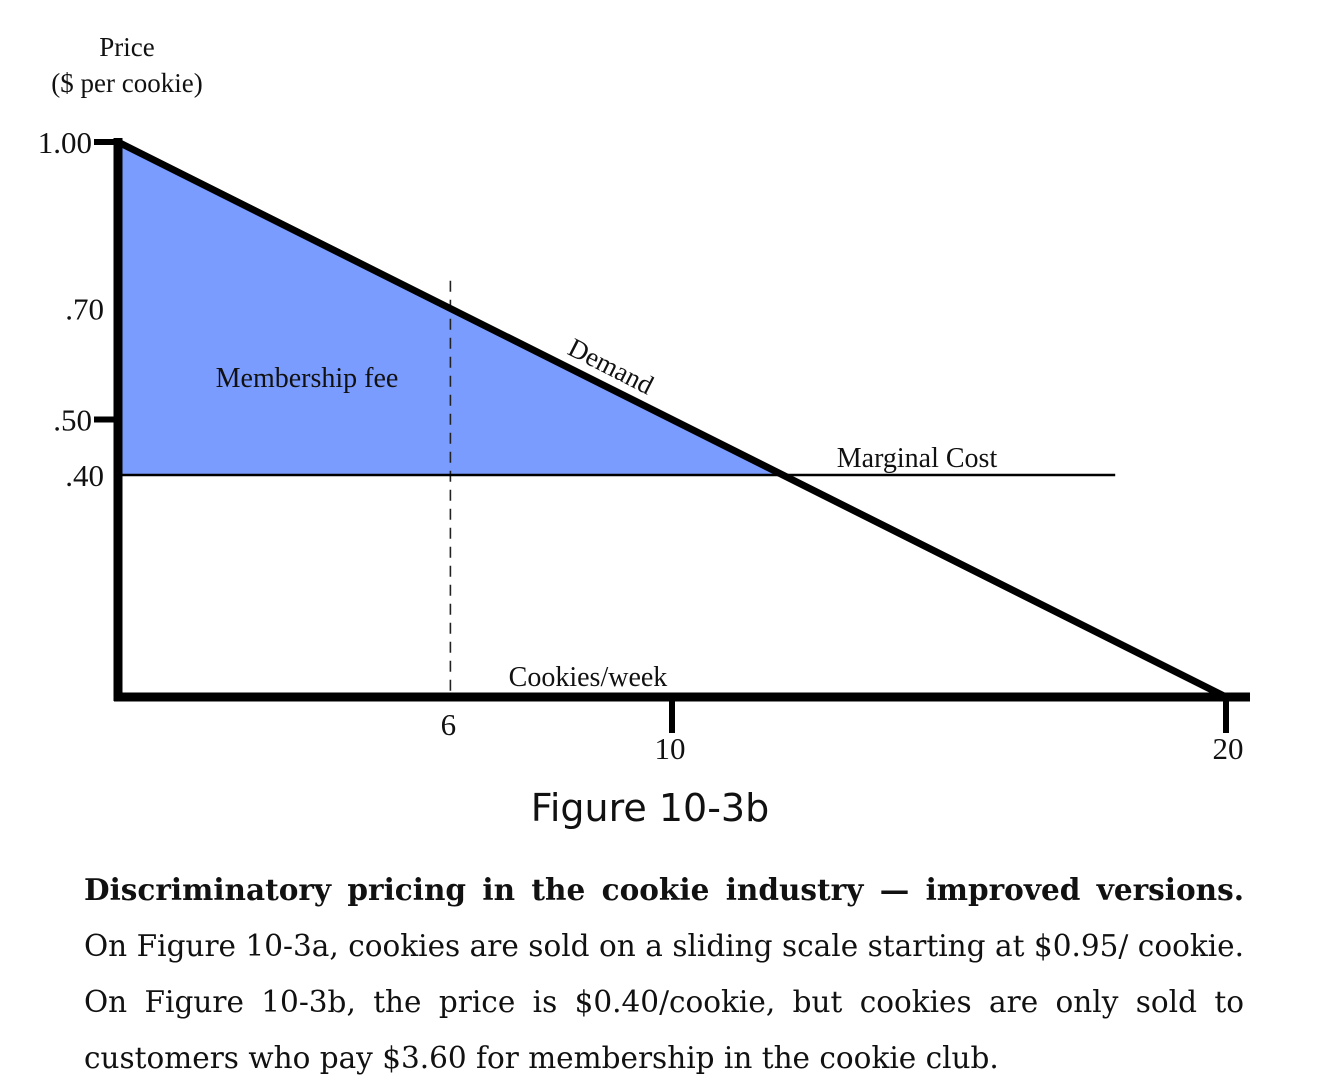  I want to click on y-axis-label: Price, so click(126, 47).